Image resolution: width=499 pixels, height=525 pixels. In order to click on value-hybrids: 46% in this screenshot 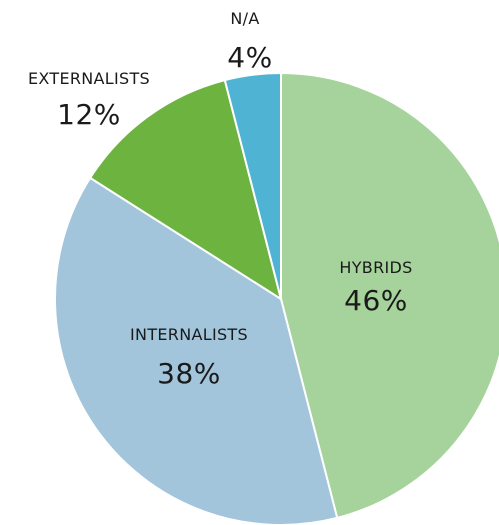, I will do `click(376, 300)`.